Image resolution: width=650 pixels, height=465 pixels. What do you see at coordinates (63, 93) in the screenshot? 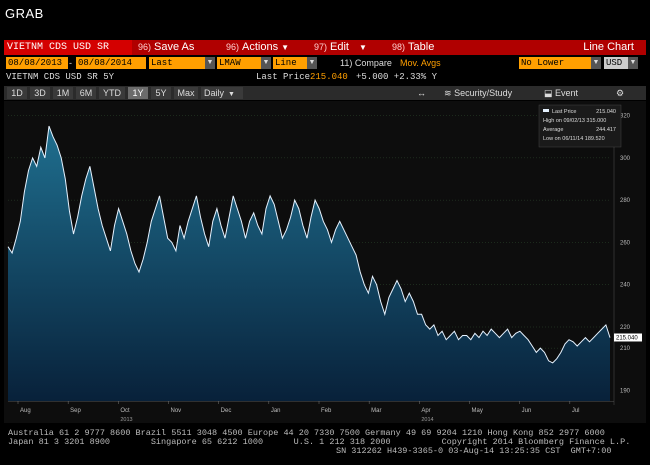
I see `period-1m: 1M` at bounding box center [63, 93].